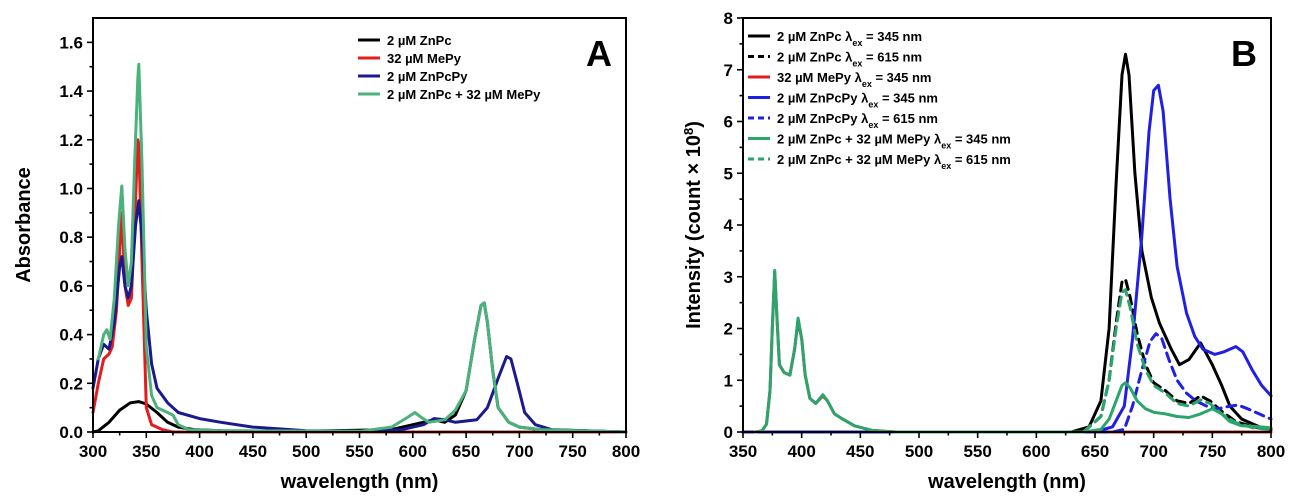 The image size is (1289, 502). Describe the element at coordinates (728, 277) in the screenshot. I see `y-tick-label: 3` at that location.